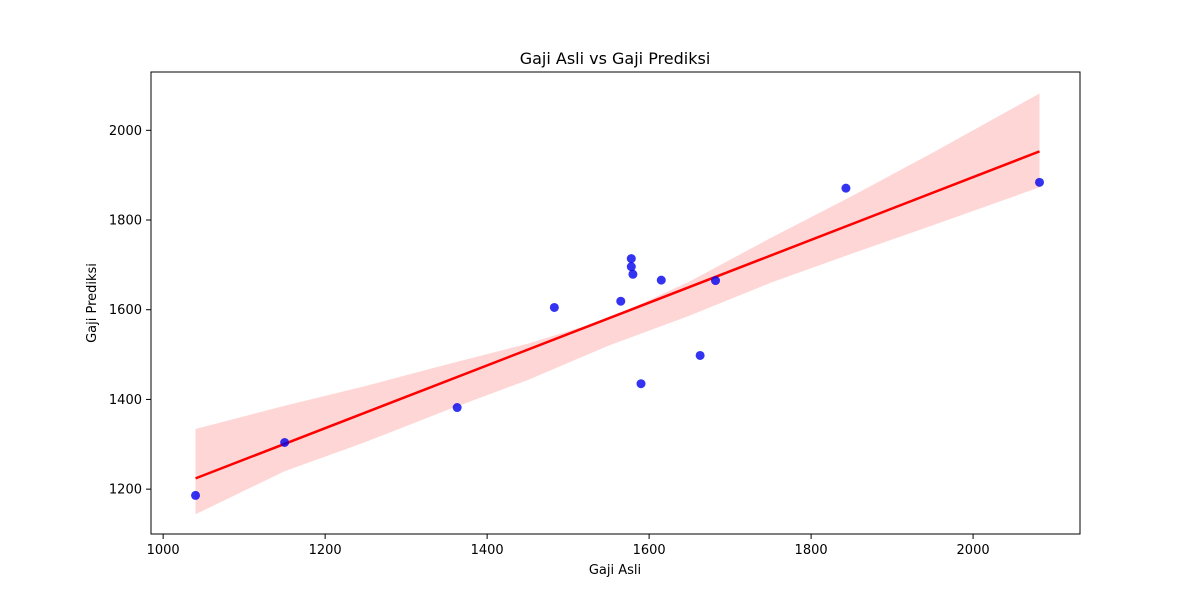 The width and height of the screenshot is (1200, 600). I want to click on y-tick-label: 1400, so click(125, 400).